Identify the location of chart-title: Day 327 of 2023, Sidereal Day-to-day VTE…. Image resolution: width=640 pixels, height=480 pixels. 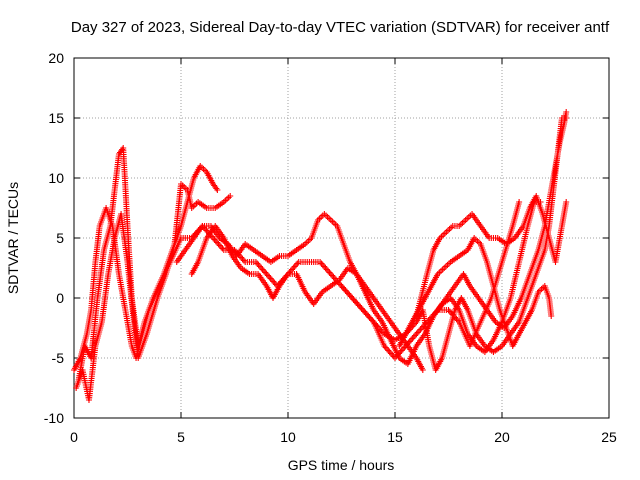
(340, 27).